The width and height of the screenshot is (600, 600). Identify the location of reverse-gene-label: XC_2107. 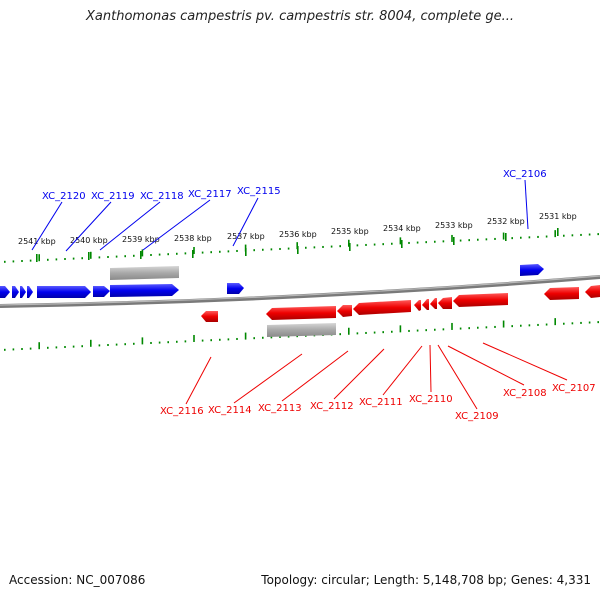
(574, 388).